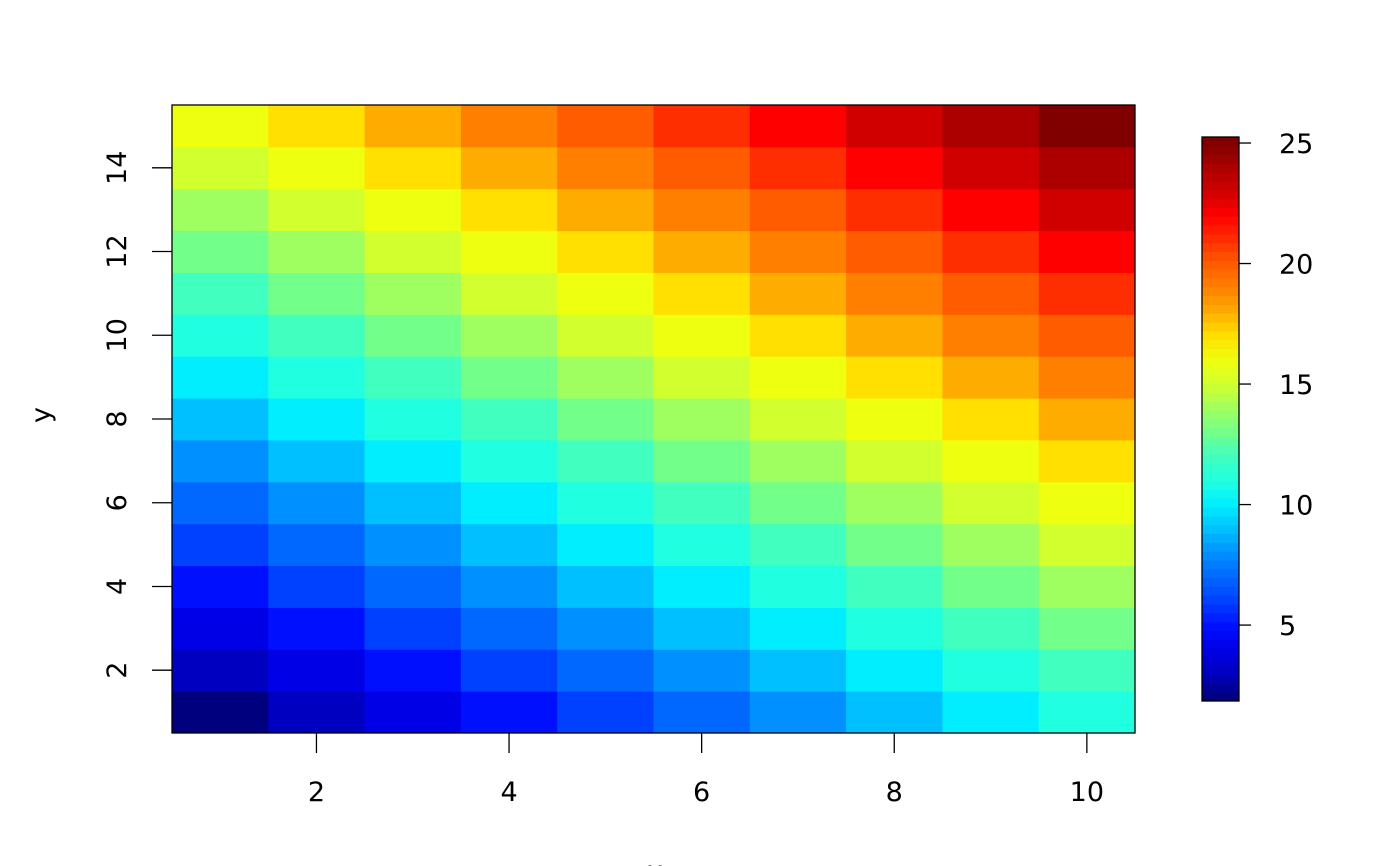 The height and width of the screenshot is (866, 1400). I want to click on colorbar-tick-label: 25, so click(1296, 144).